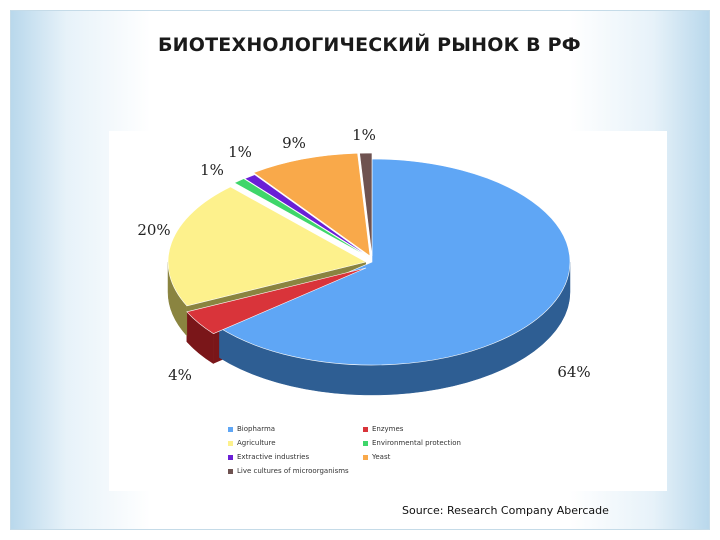 The image size is (720, 540). Describe the element at coordinates (293, 471) in the screenshot. I see `legend-label: Live cultures of microorganisms` at that location.